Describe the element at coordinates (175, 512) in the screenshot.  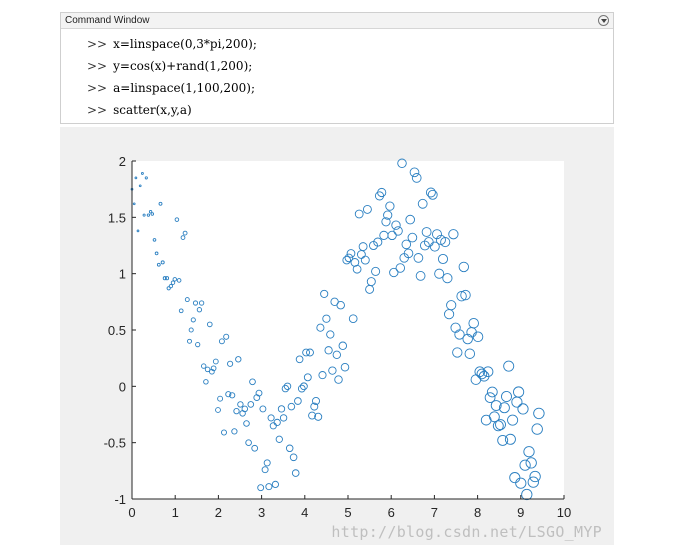
I see `x-tick-label: 1` at that location.